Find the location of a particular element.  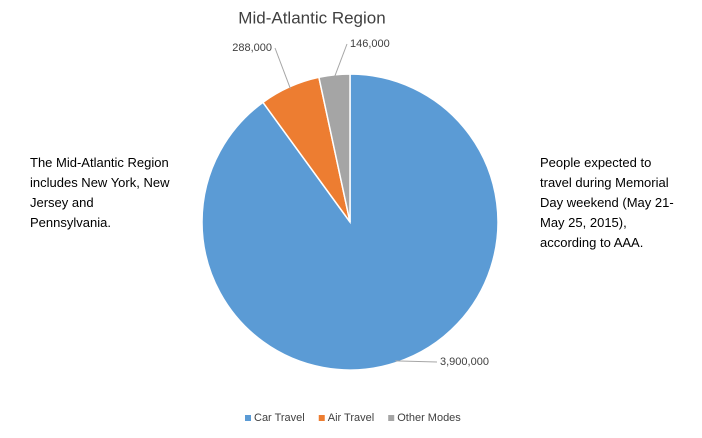

legend-label: Other Modes is located at coordinates (429, 418).